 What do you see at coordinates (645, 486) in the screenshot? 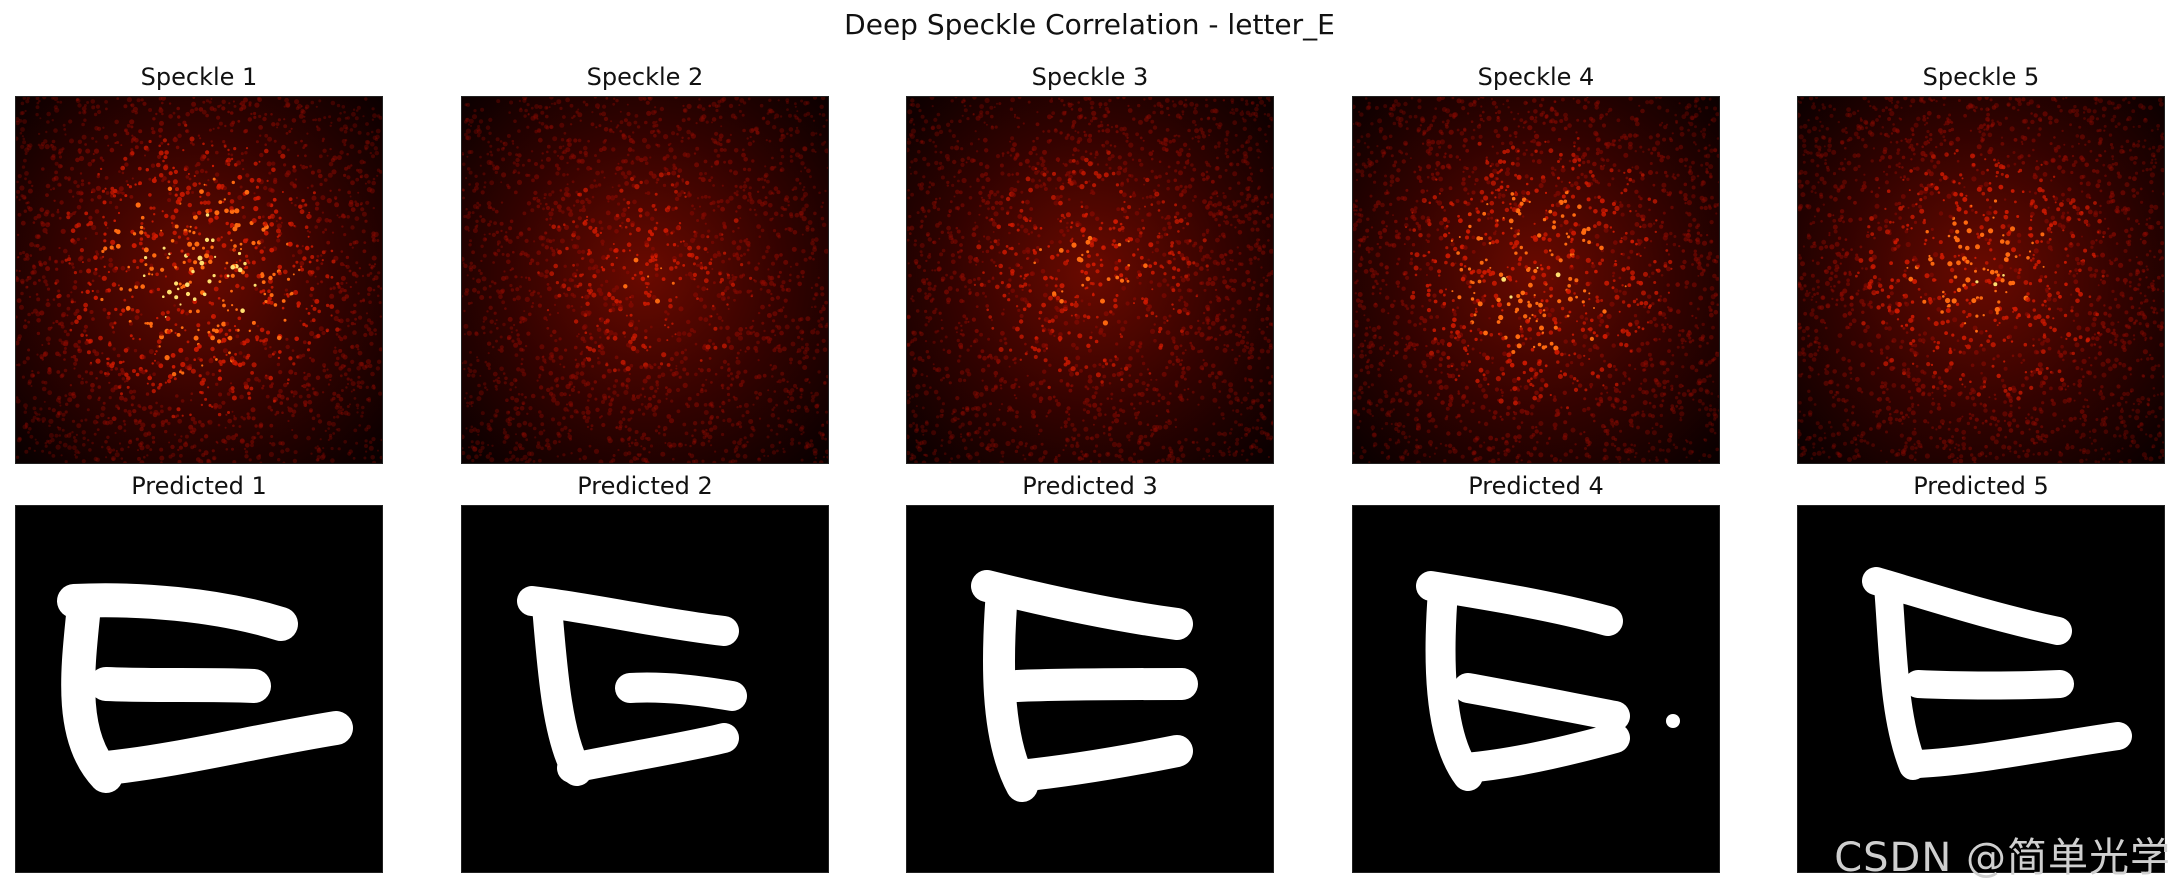
I see `prediction-title-2: Predicted 2` at bounding box center [645, 486].